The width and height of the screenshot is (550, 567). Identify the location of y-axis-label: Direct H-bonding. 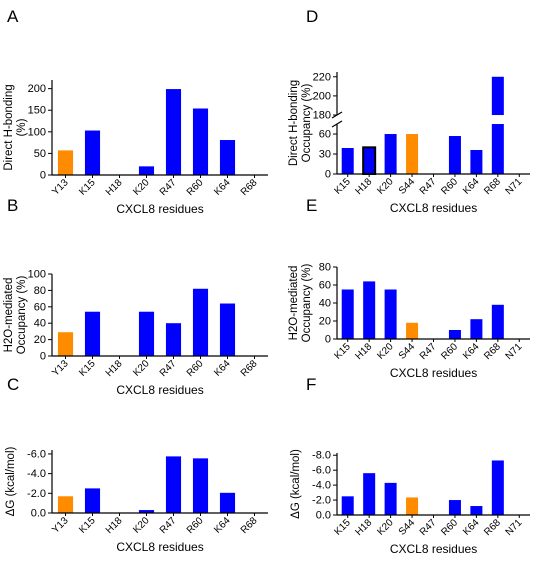
(294, 123).